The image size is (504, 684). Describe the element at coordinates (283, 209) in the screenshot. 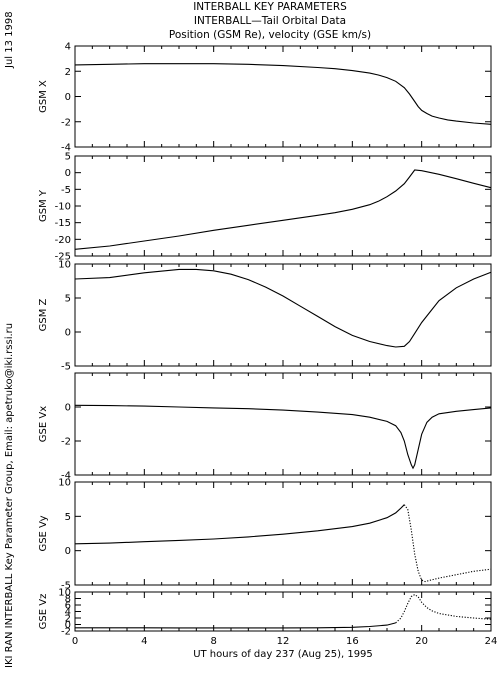

I see `series-line-gsm-y` at that location.